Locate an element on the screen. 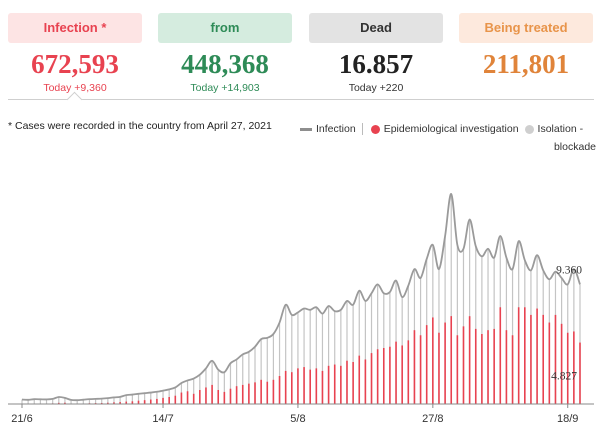 The height and width of the screenshot is (427, 600). infection-stat: Infection * 672,593 Today +9,360 is located at coordinates (75, 53).